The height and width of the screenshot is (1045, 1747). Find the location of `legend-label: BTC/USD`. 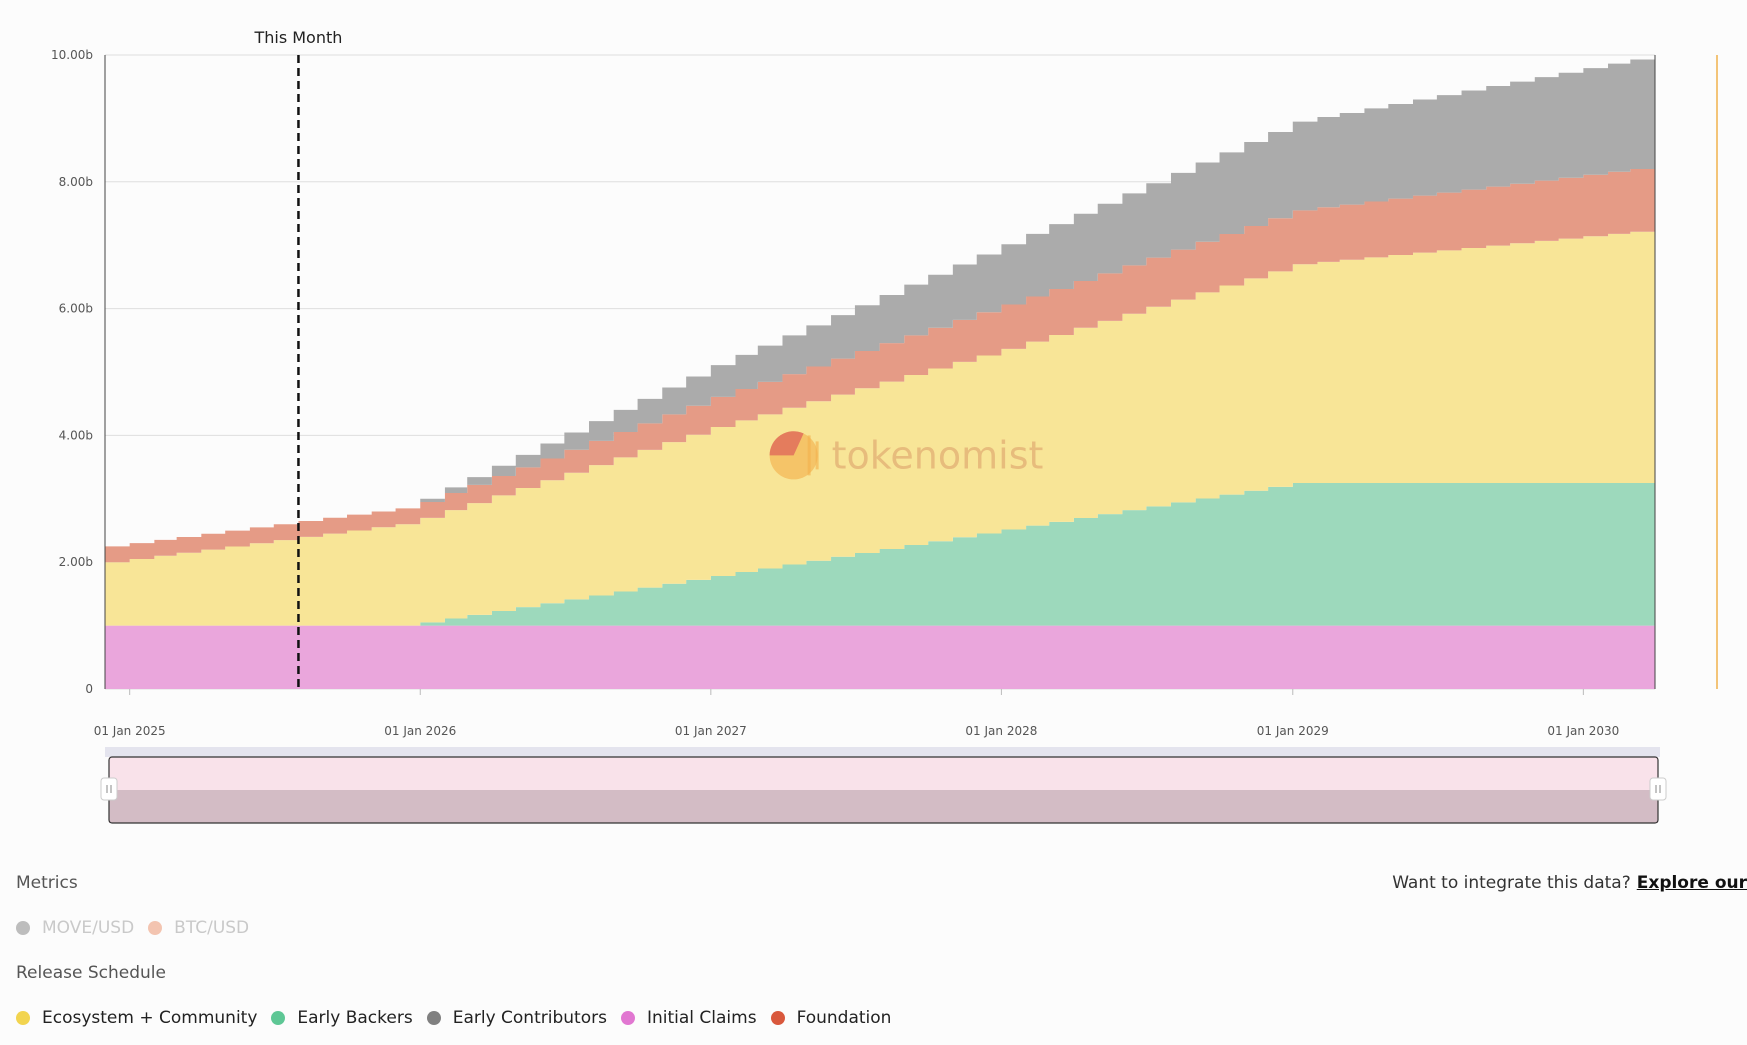

legend-label: BTC/USD is located at coordinates (212, 928).